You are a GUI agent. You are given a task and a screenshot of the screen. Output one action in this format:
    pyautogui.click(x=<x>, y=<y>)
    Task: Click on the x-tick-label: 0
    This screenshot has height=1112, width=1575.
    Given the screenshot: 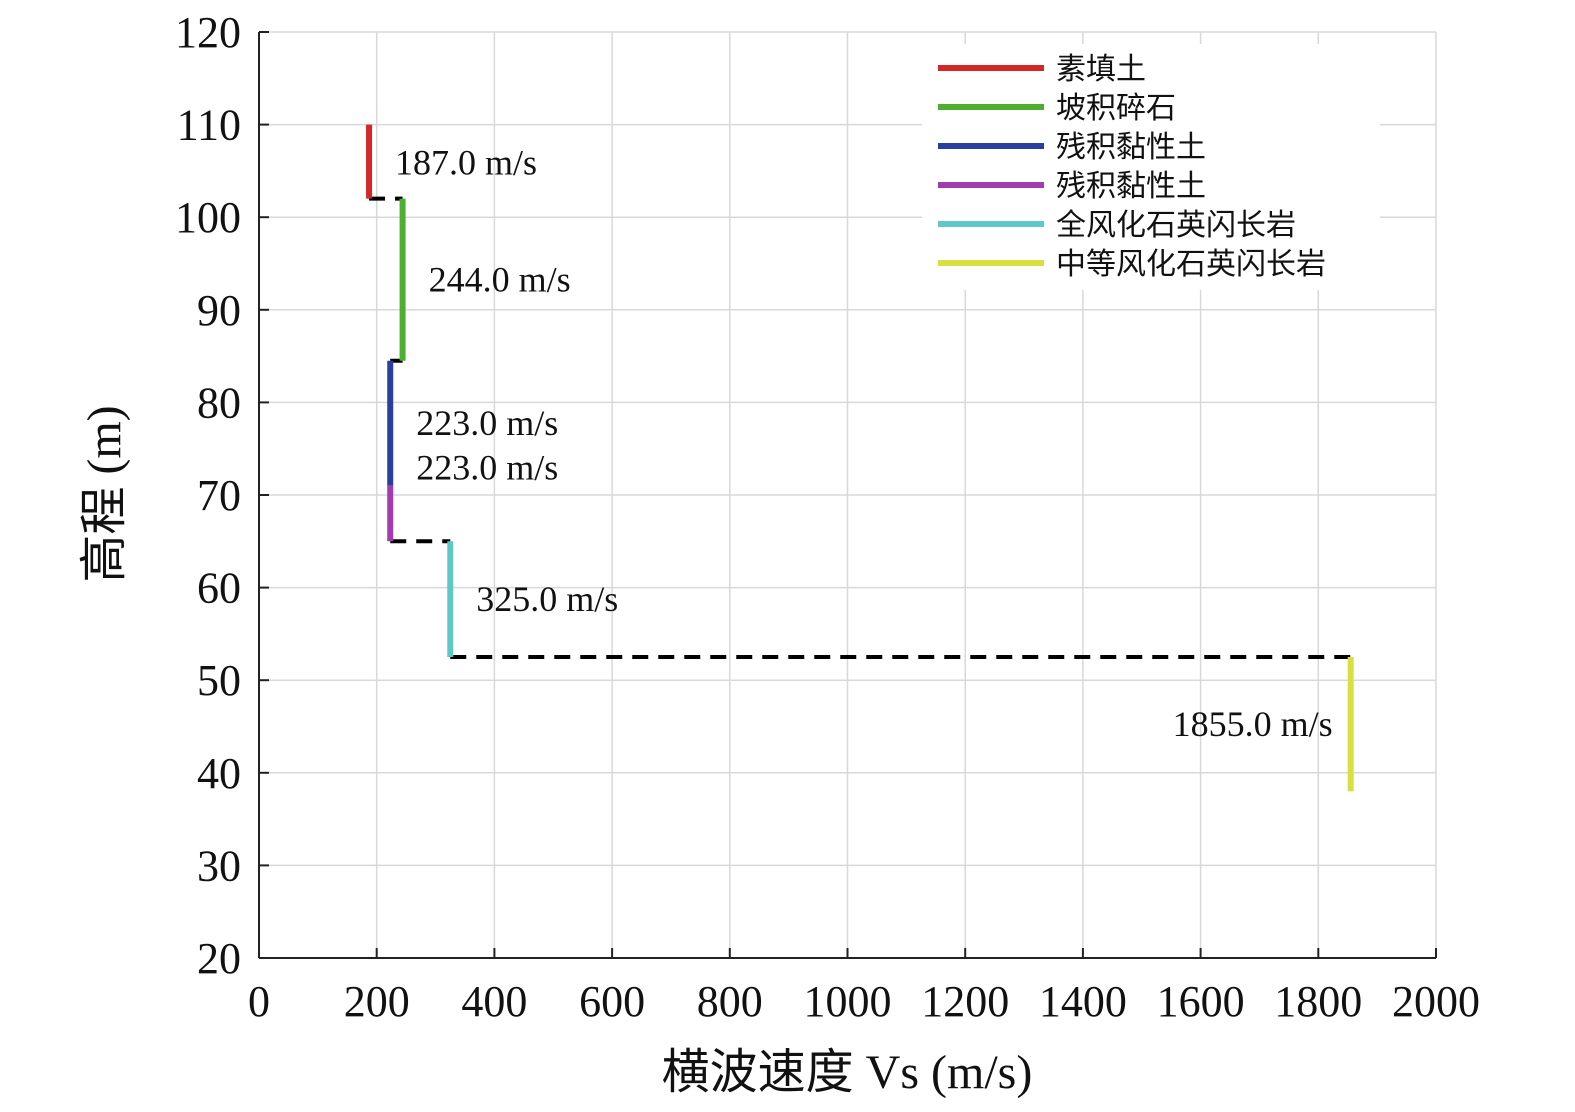 What is the action you would take?
    pyautogui.click(x=259, y=1001)
    